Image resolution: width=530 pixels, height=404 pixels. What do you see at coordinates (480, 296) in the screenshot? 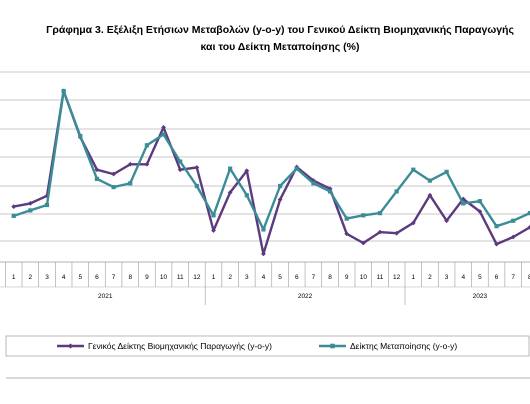
I see `year-label: 2023` at bounding box center [480, 296].